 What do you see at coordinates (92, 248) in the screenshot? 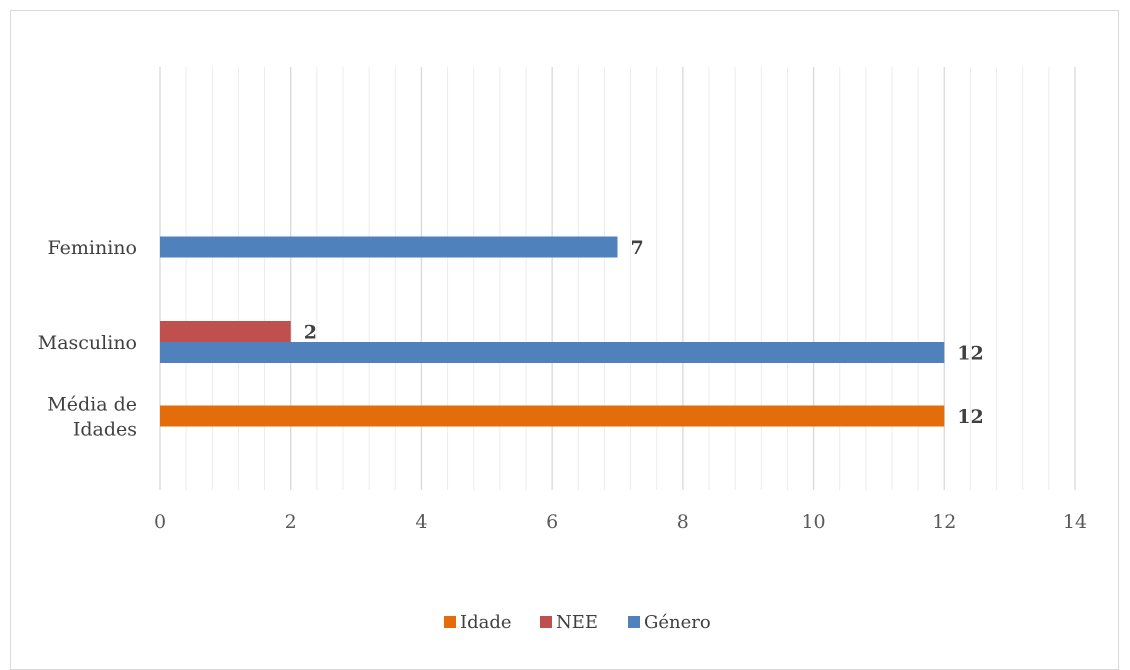
I see `category-label: Feminino` at bounding box center [92, 248].